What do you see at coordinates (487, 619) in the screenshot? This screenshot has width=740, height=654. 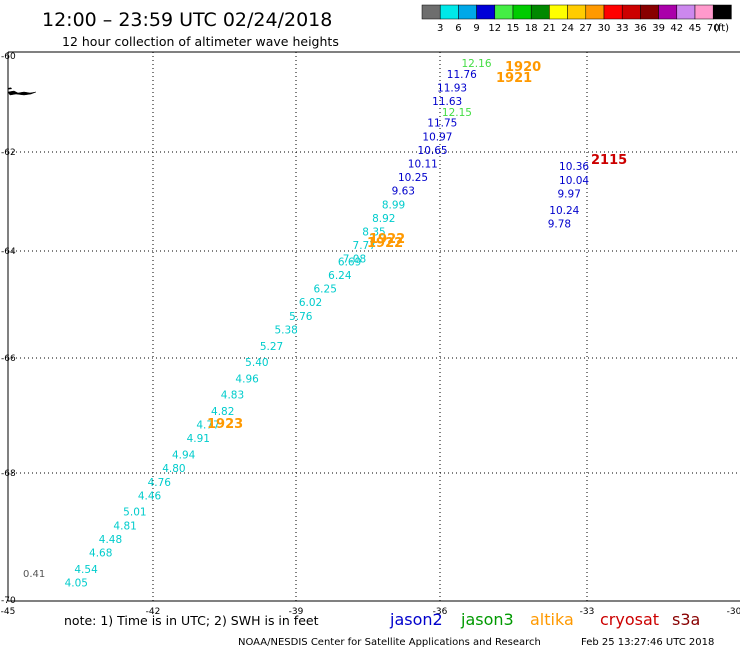 I see `satellite-name-jason3: jason3` at bounding box center [487, 619].